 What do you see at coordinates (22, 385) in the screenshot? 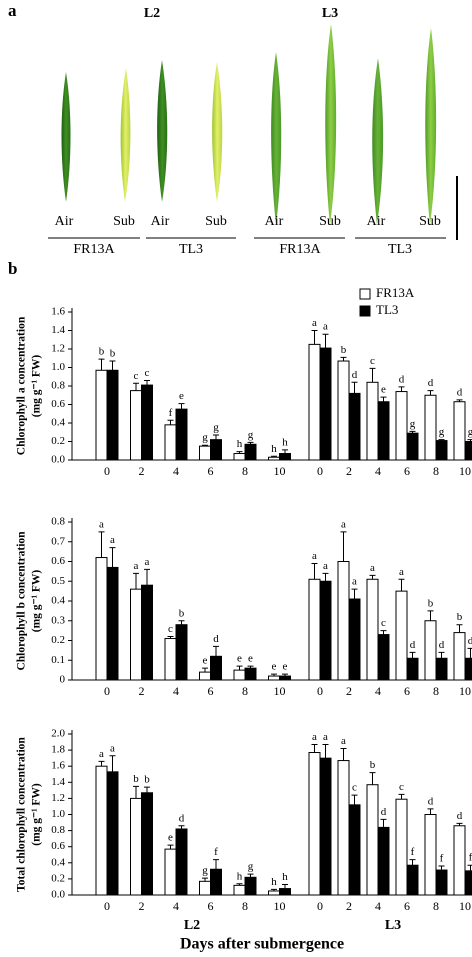
I see `y-axis-label: Chlorophyll a concentration` at bounding box center [22, 385].